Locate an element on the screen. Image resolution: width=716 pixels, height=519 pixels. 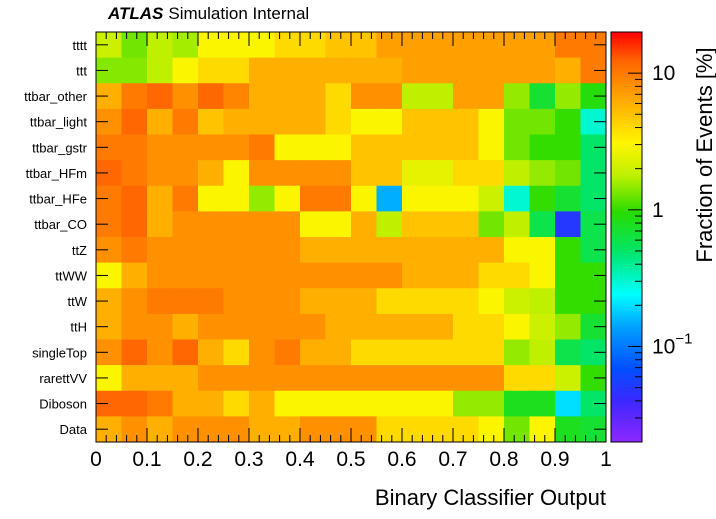
color-scale-tick: 1 is located at coordinates (658, 210).